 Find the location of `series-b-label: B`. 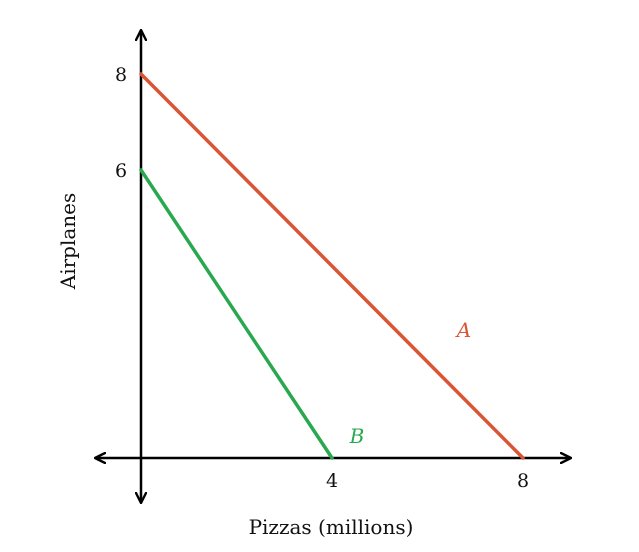

series-b-label: B is located at coordinates (357, 436).